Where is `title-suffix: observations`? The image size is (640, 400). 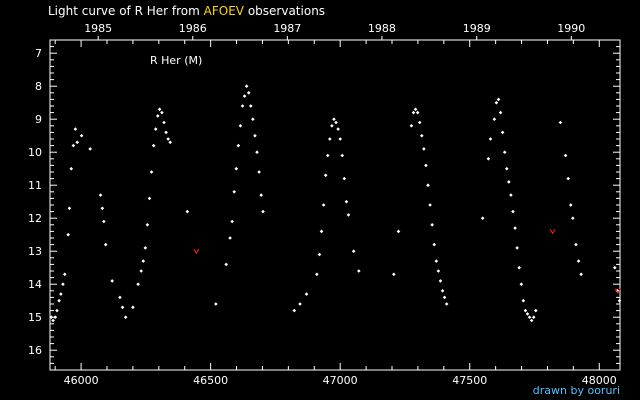
title-suffix: observations is located at coordinates (286, 11).